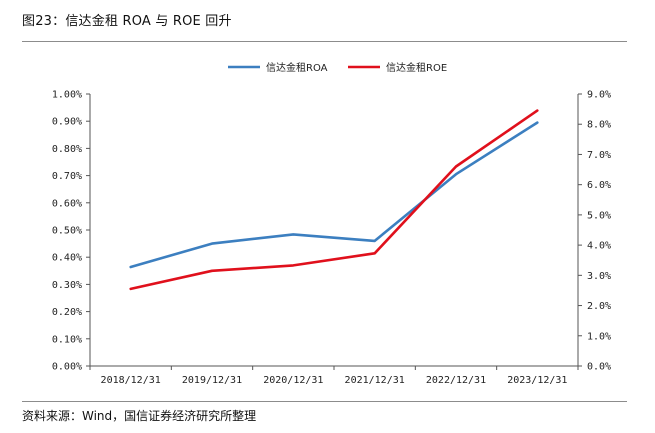 This screenshot has height=433, width=655. Describe the element at coordinates (67, 149) in the screenshot. I see `left-y-tick-label: 0.80%` at that location.